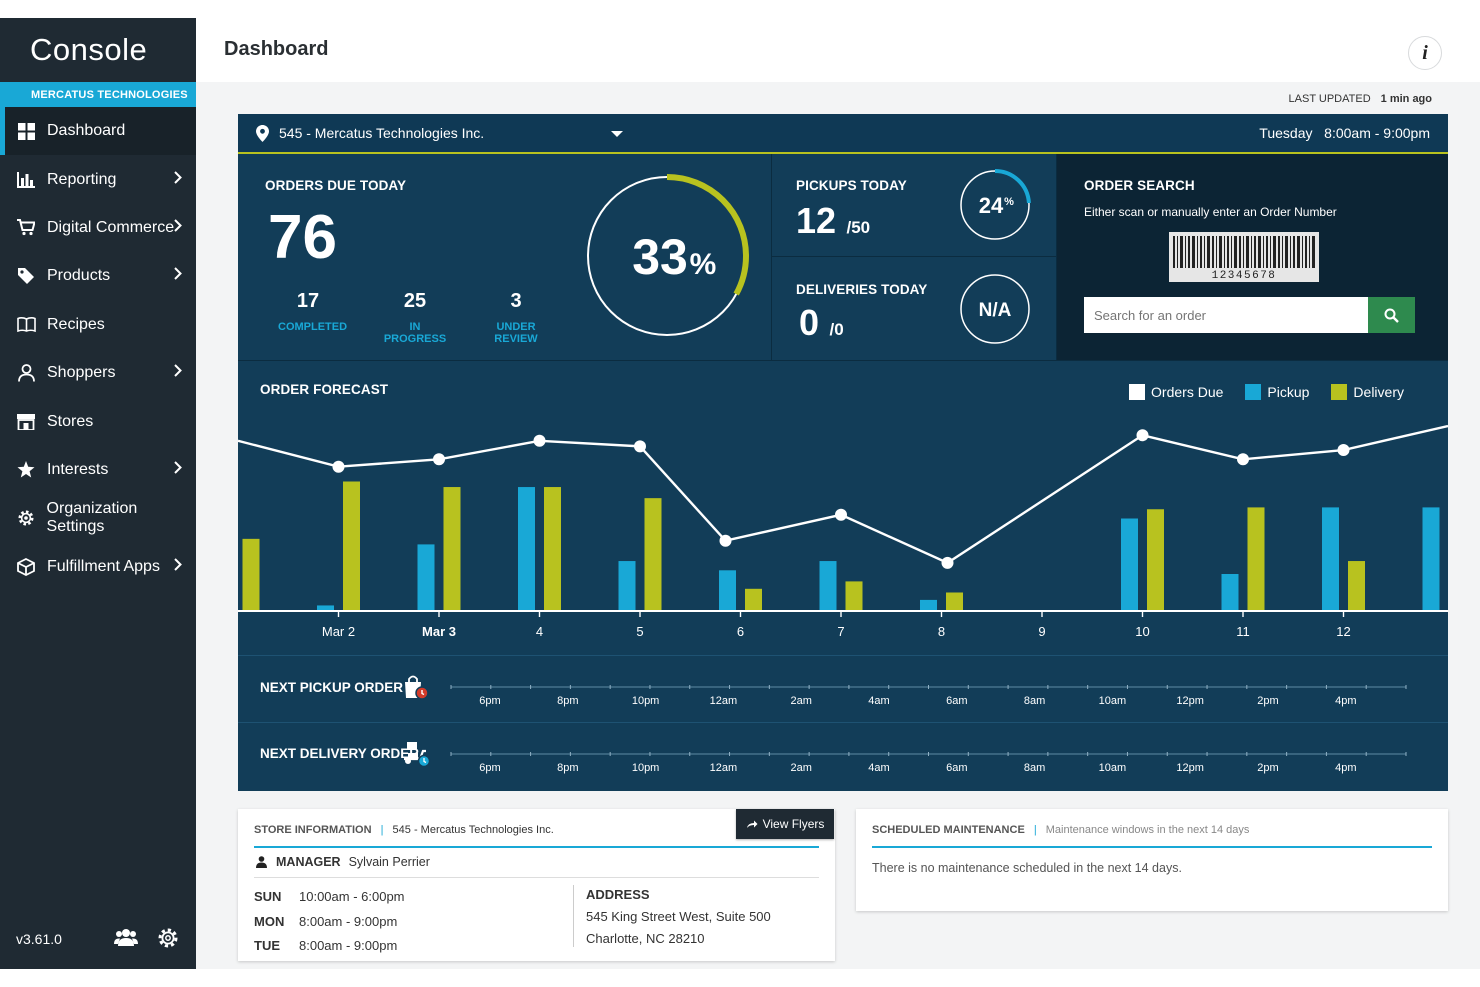 Image resolution: width=1480 pixels, height=987 pixels. What do you see at coordinates (995, 205) in the screenshot?
I see `pickups-progress-ring: 24 %` at bounding box center [995, 205].